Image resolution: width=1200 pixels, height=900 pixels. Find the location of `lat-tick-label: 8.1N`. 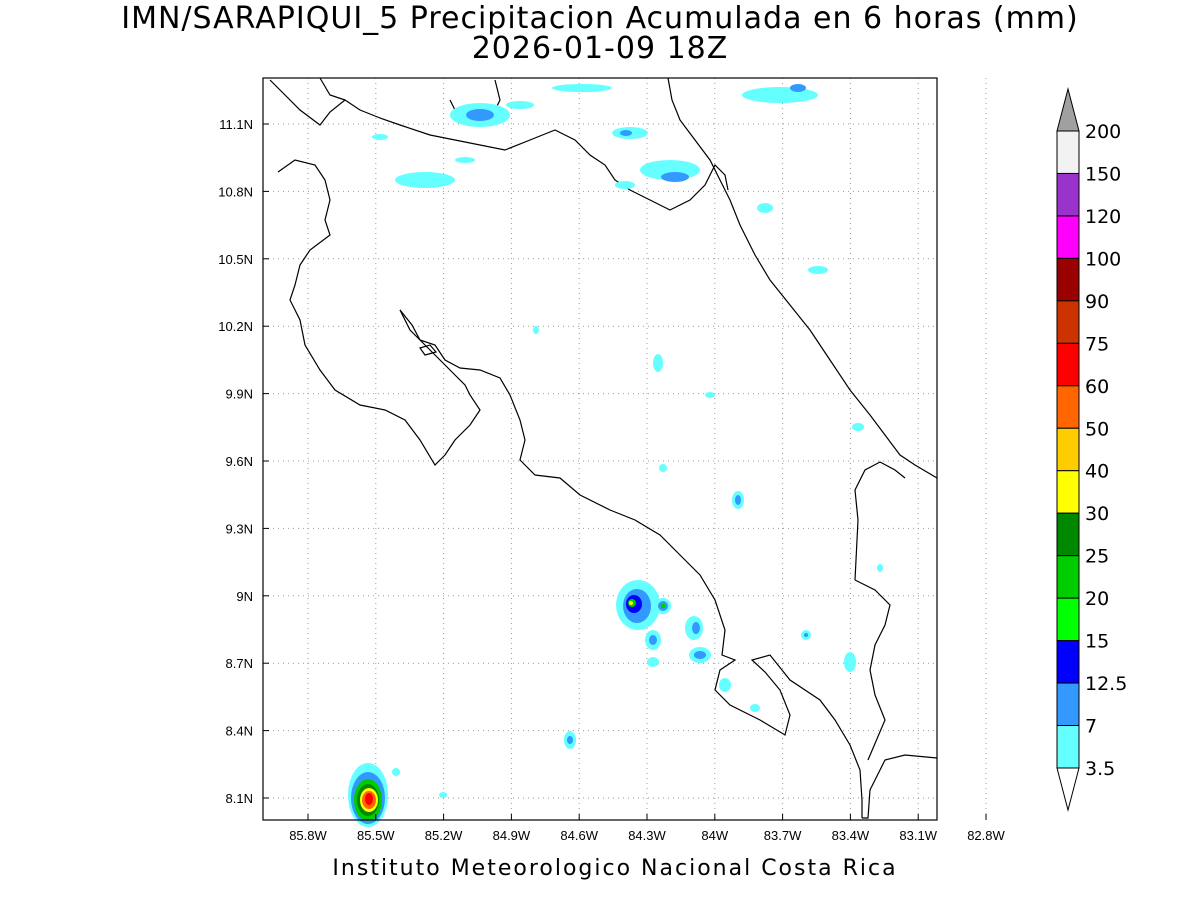

lat-tick-label: 8.1N is located at coordinates (239, 798).